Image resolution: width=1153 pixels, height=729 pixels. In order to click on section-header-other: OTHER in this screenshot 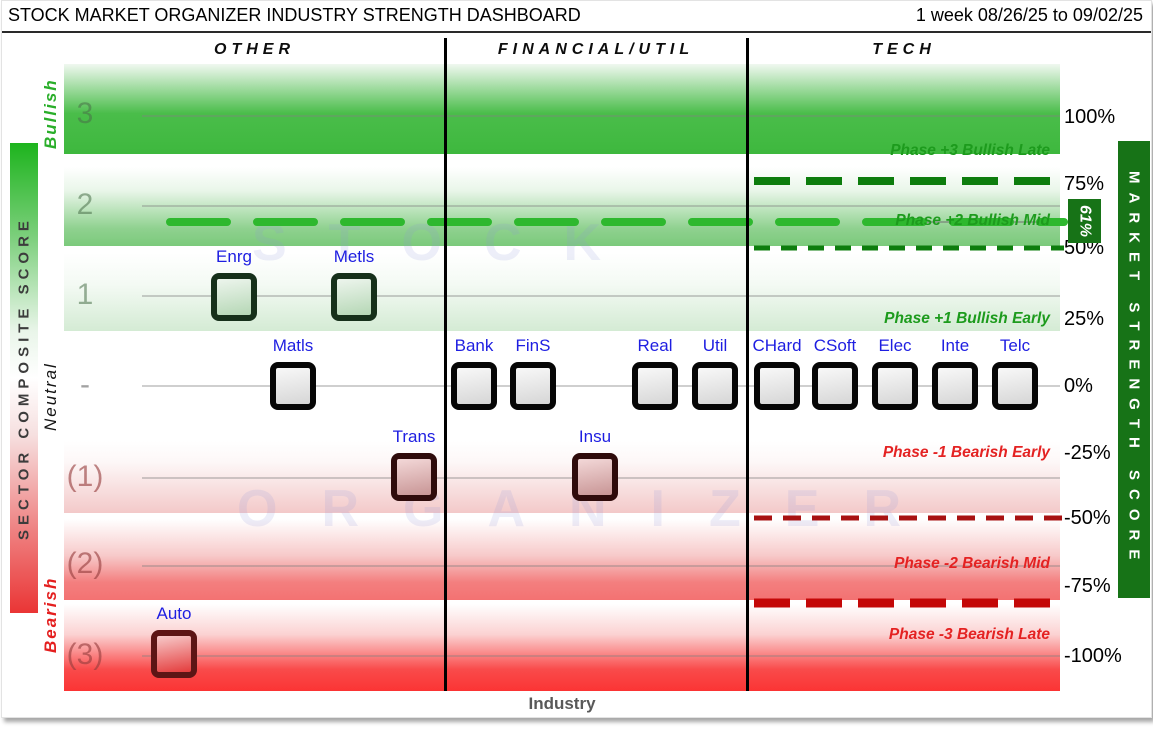, I will do `click(254, 49)`.